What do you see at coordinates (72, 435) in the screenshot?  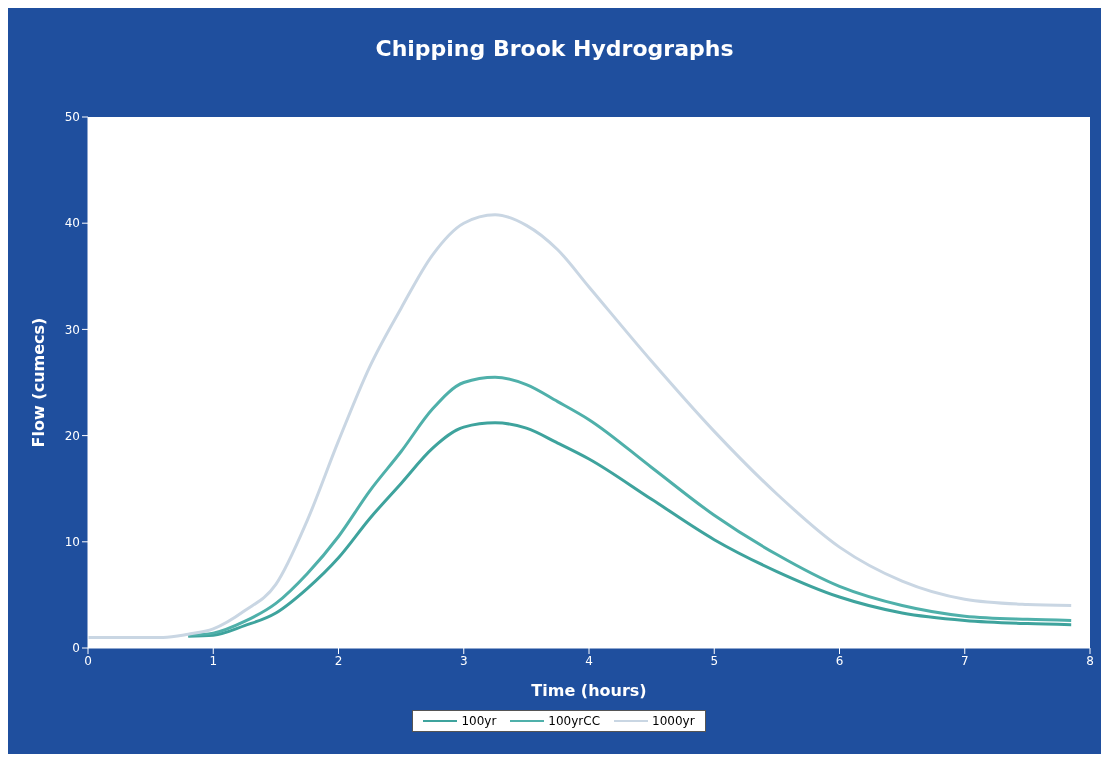 I see `y-tick-label: 20` at bounding box center [72, 435].